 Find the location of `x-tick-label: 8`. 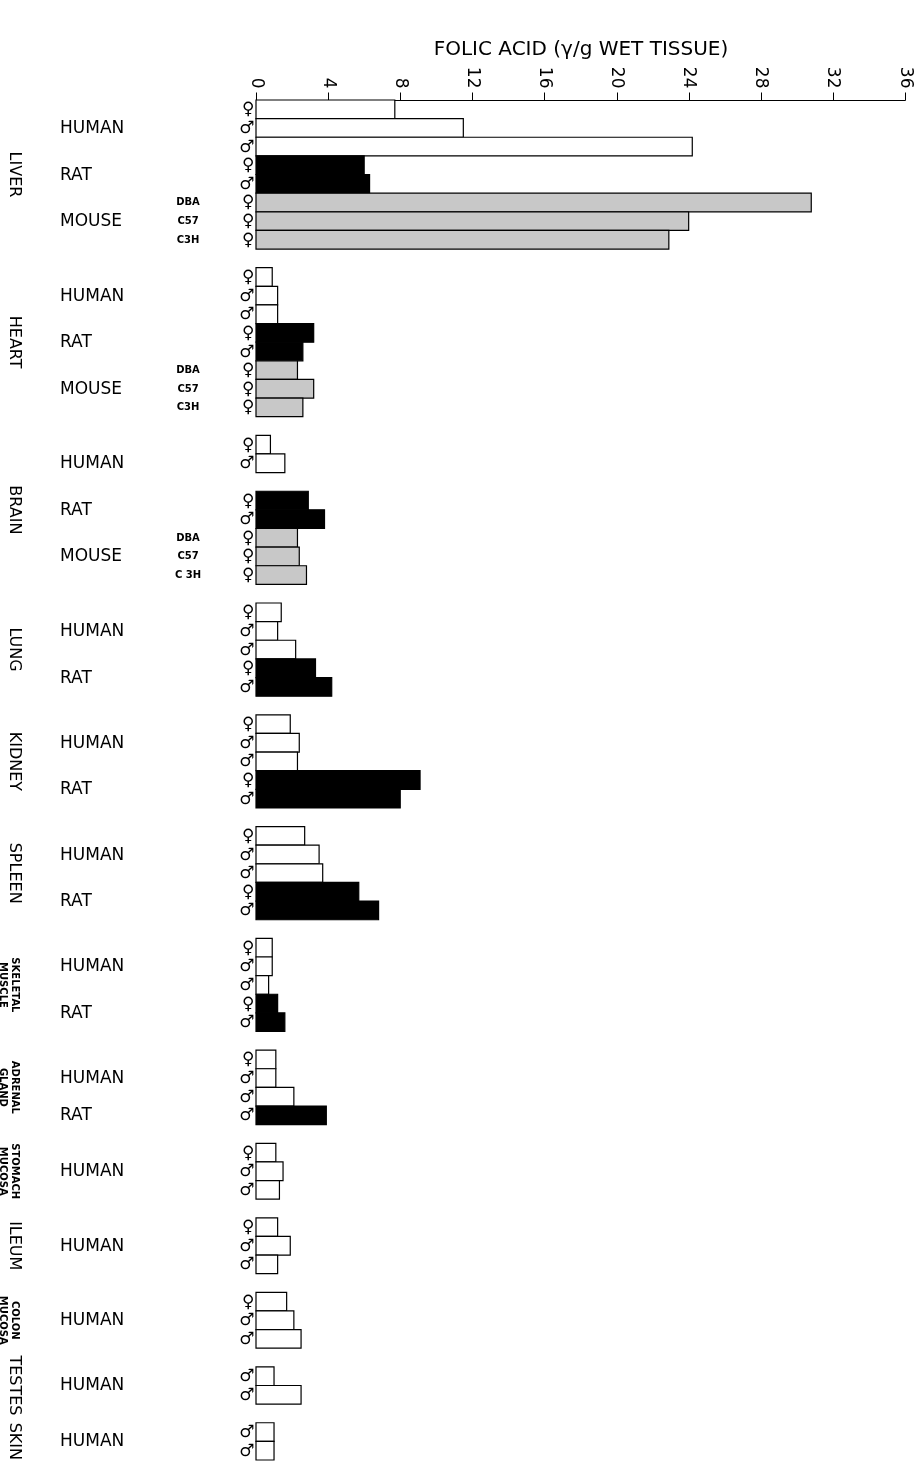

x-tick-label: 8 is located at coordinates (401, 83).